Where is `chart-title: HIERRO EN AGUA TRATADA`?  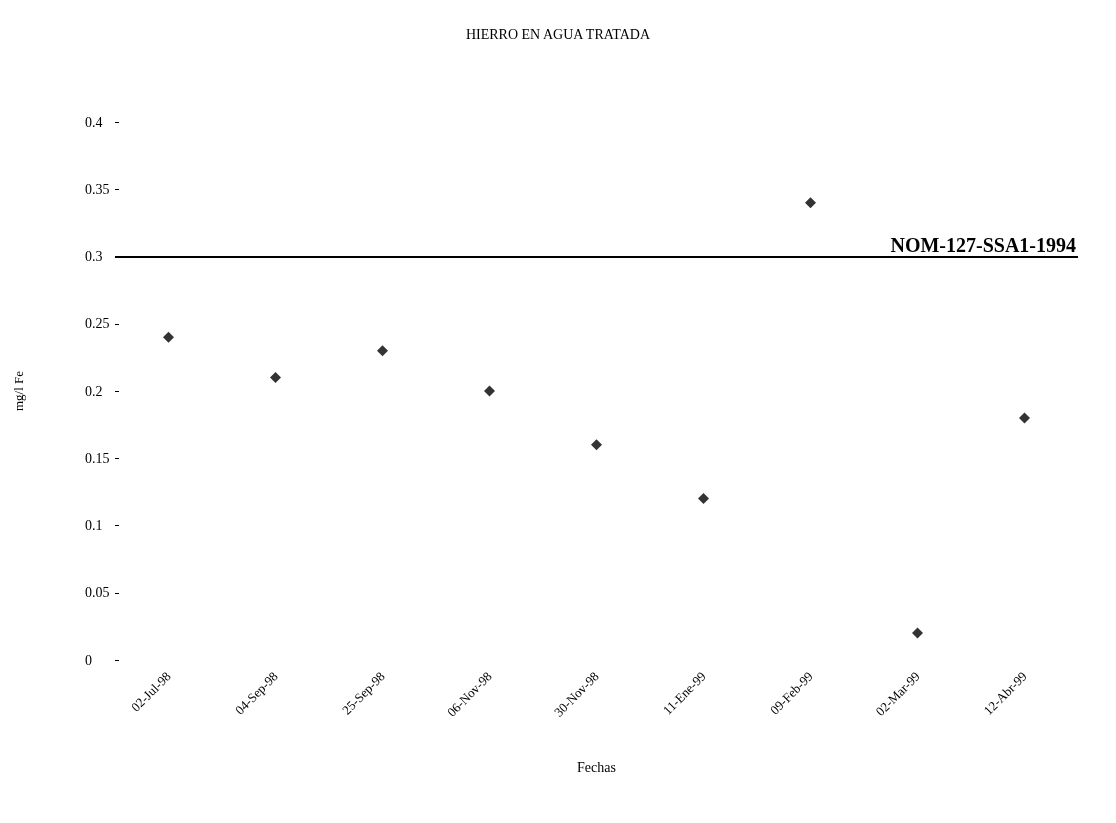 chart-title: HIERRO EN AGUA TRATADA is located at coordinates (558, 34).